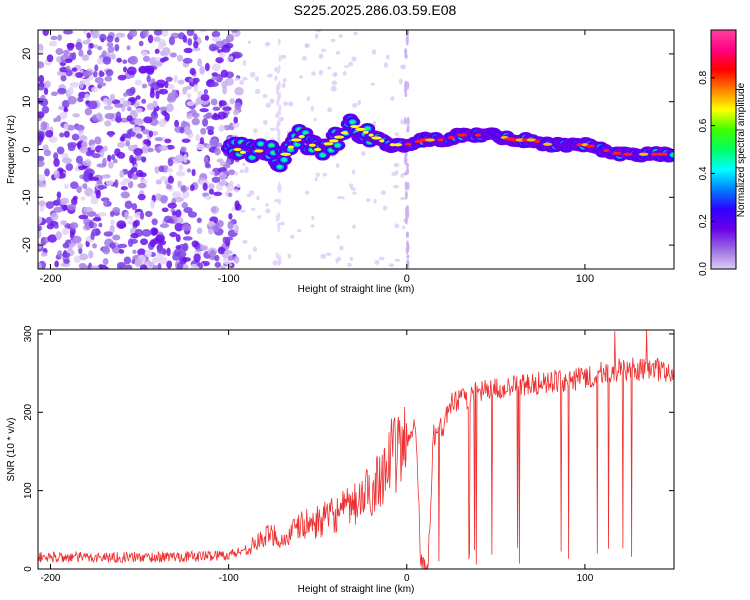  I want to click on top-y-tick-label: -10, so click(27, 197).